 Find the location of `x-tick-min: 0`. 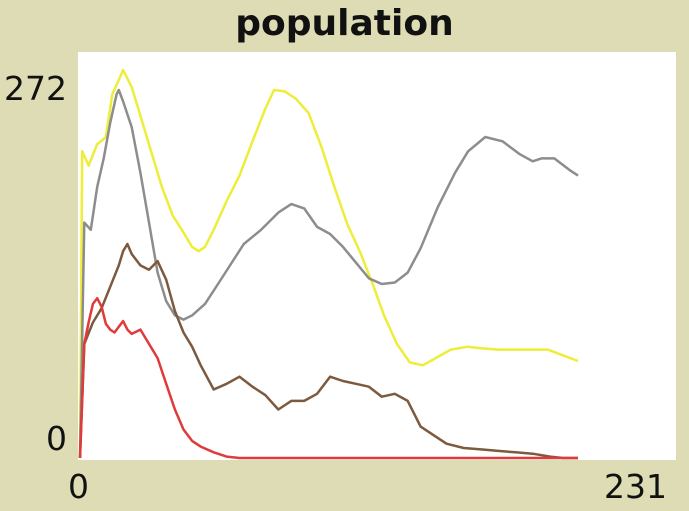

x-tick-min: 0 is located at coordinates (78, 486).